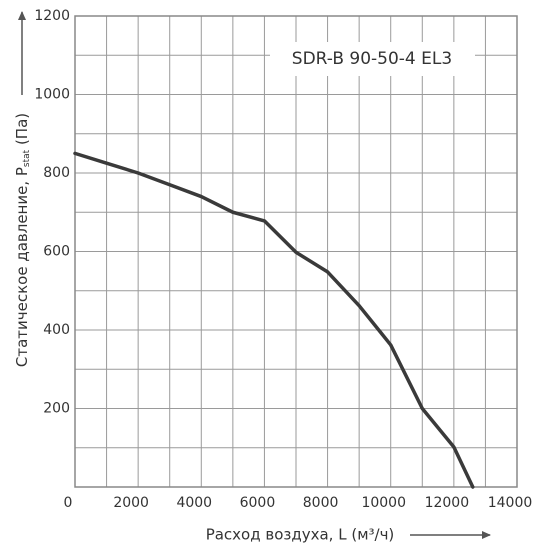  I want to click on x-tick-label: 2000, so click(131, 503).